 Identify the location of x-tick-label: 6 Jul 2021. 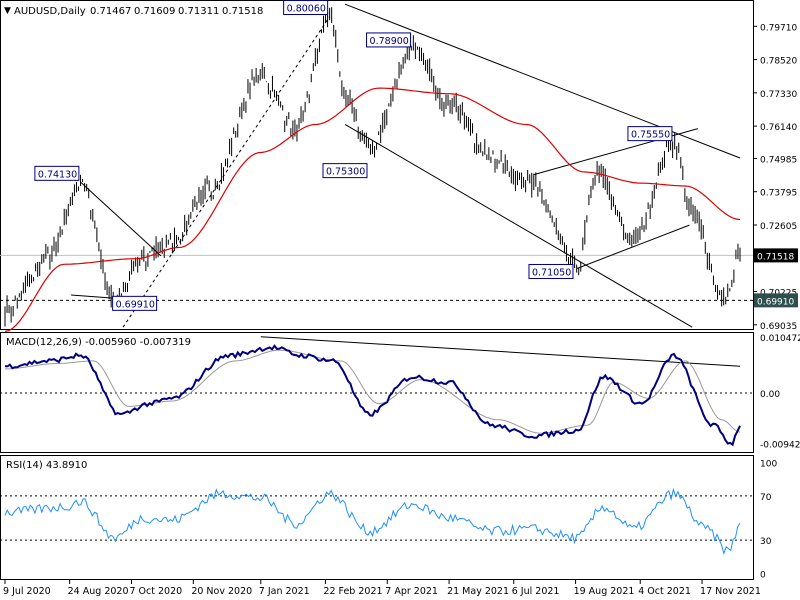
(536, 591).